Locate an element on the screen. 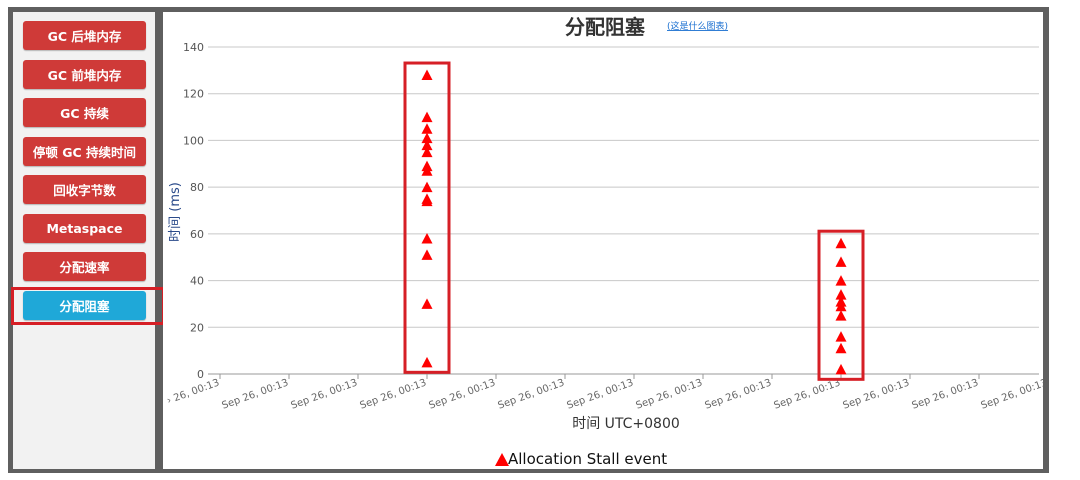 This screenshot has width=1080, height=480. y-tick-label: 40 is located at coordinates (197, 281).